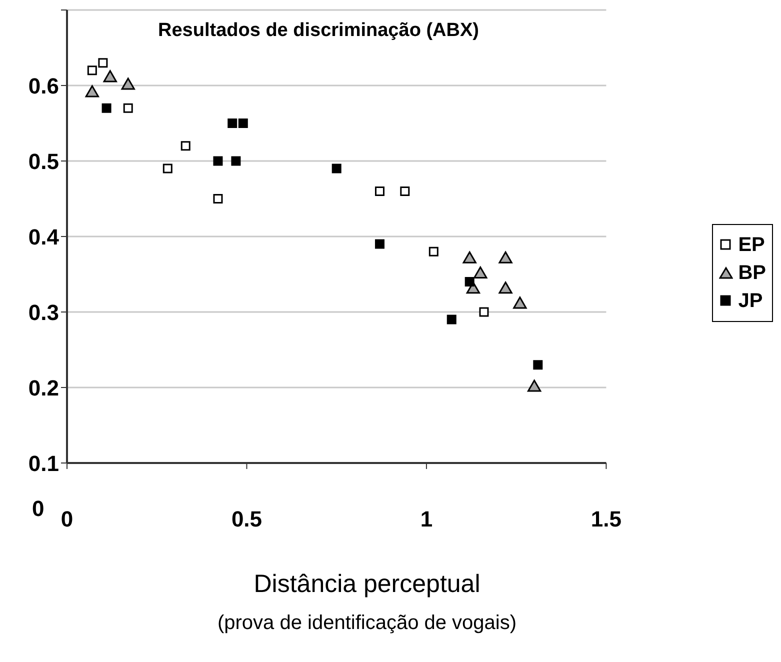  Describe the element at coordinates (318, 31) in the screenshot. I see `text: Resultados de discriminação (ABX)` at that location.